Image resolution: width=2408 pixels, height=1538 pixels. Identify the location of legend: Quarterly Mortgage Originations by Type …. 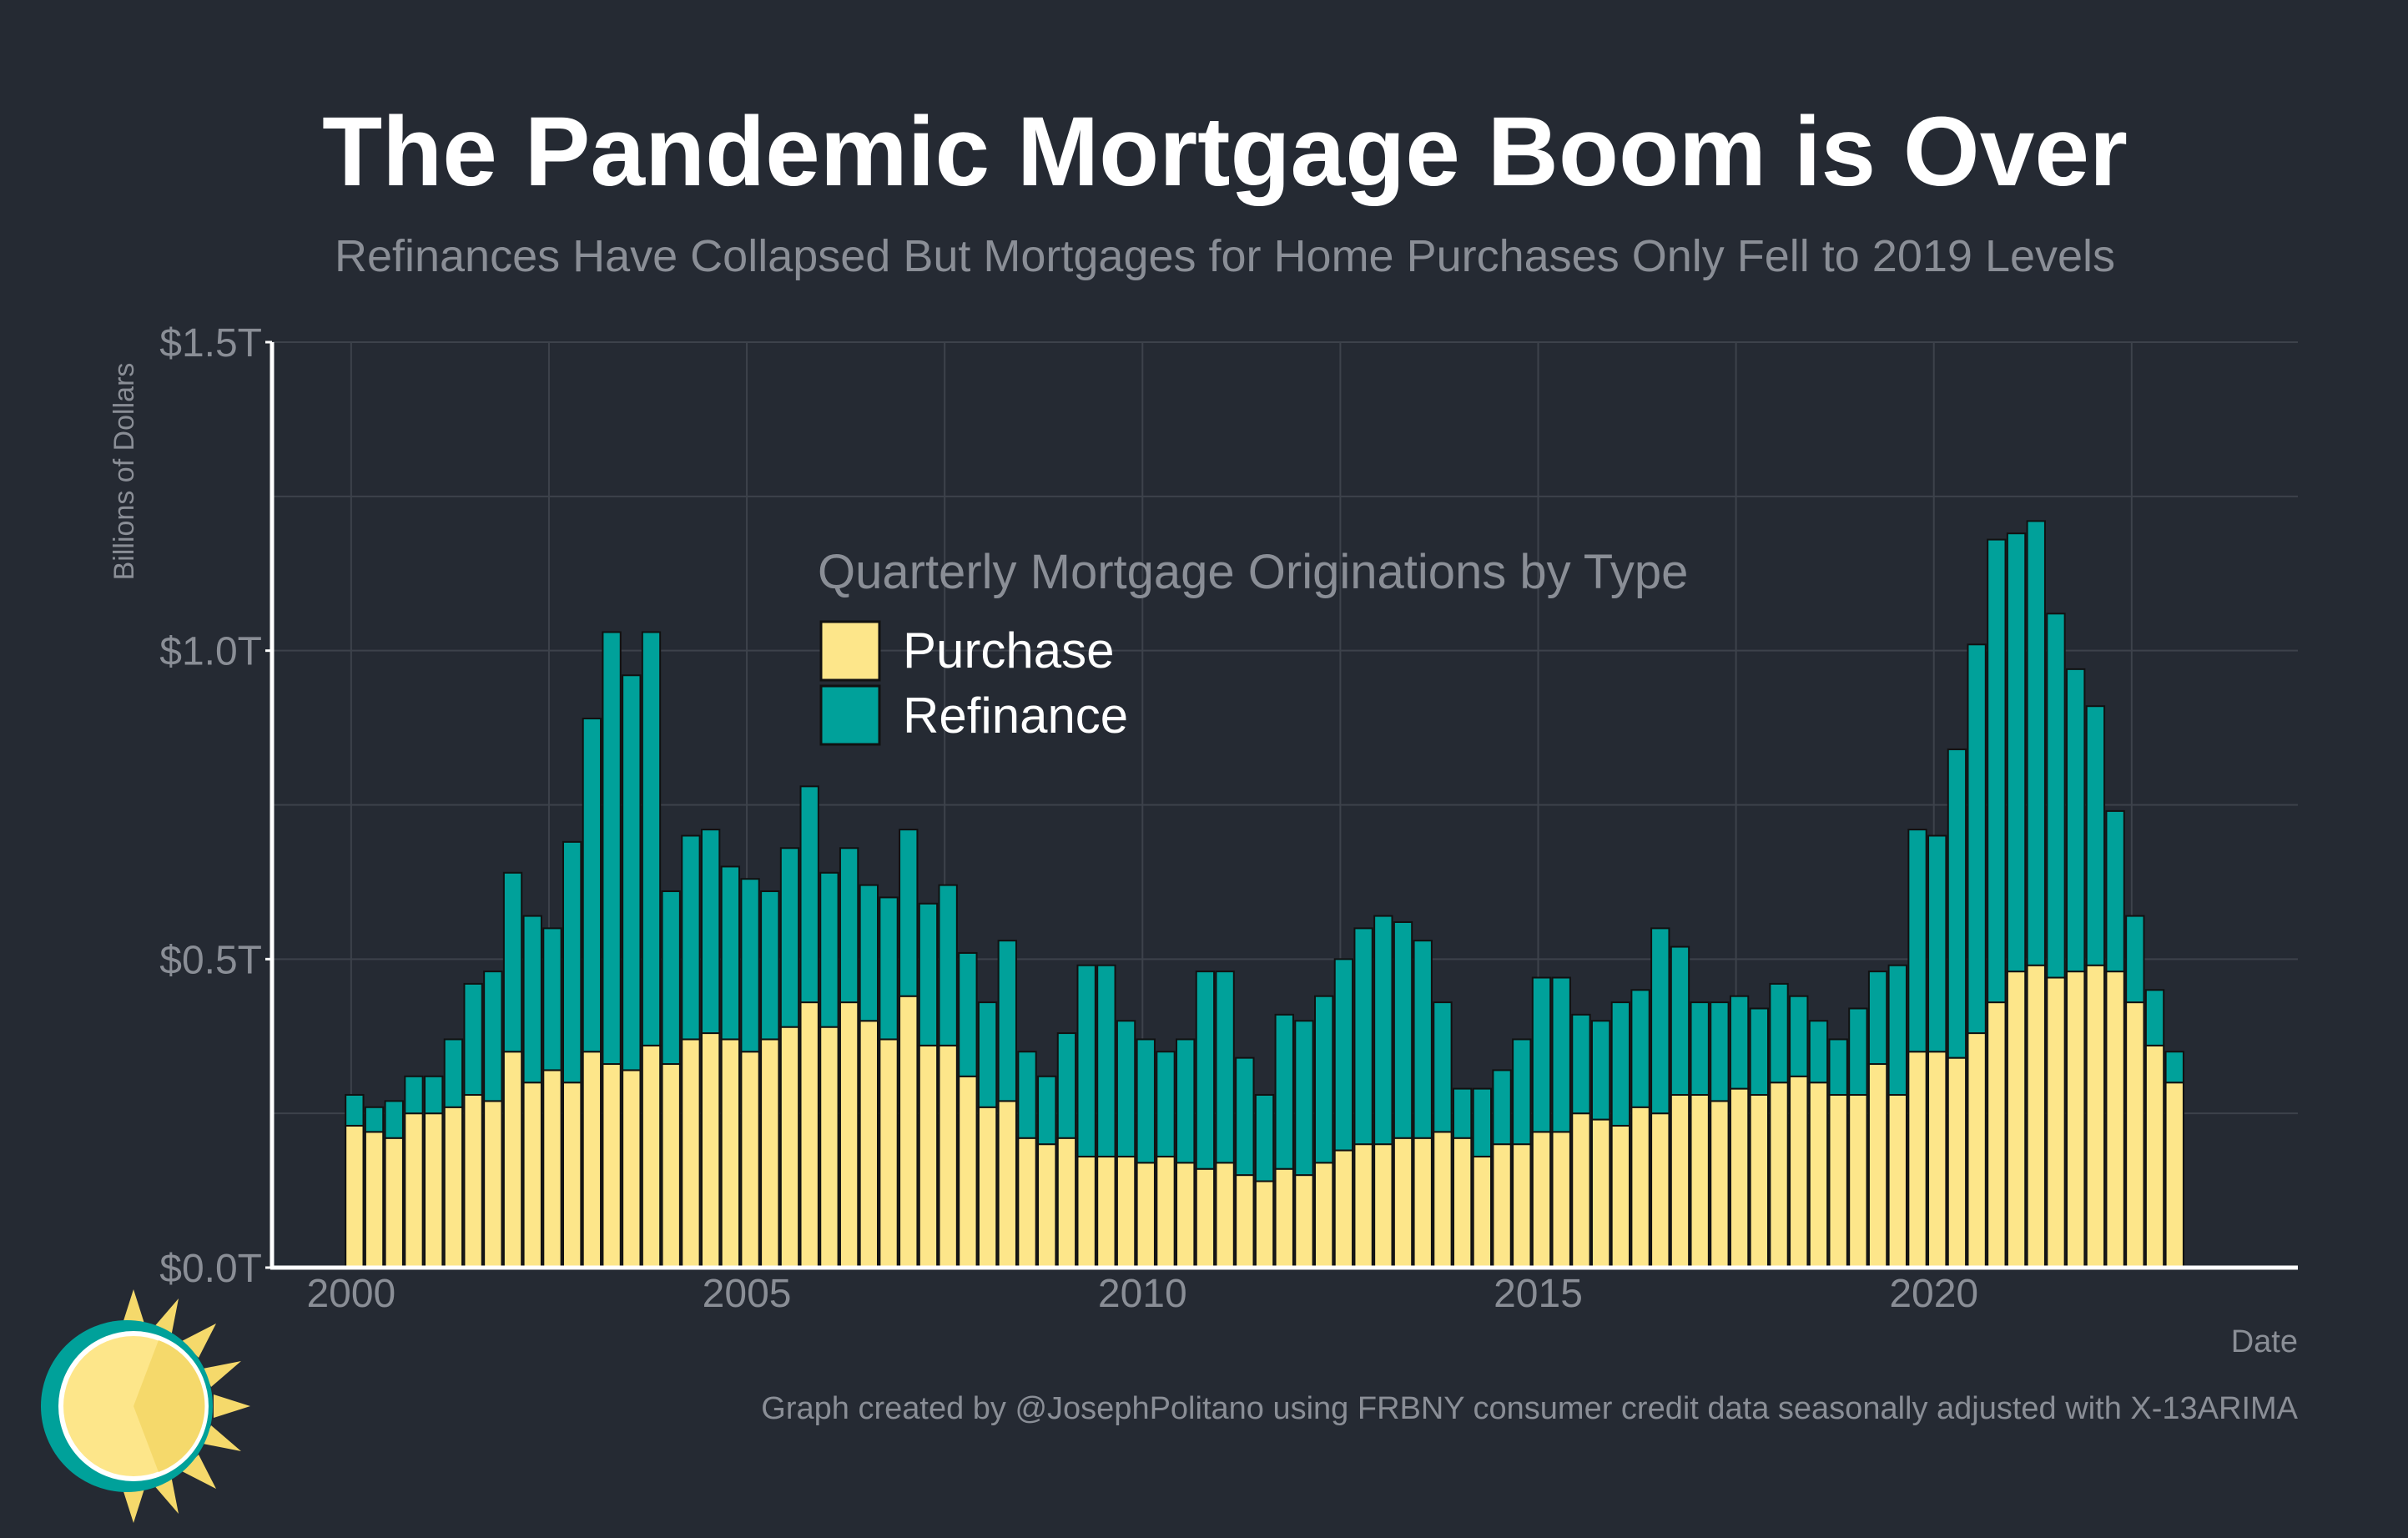
(1253, 645).